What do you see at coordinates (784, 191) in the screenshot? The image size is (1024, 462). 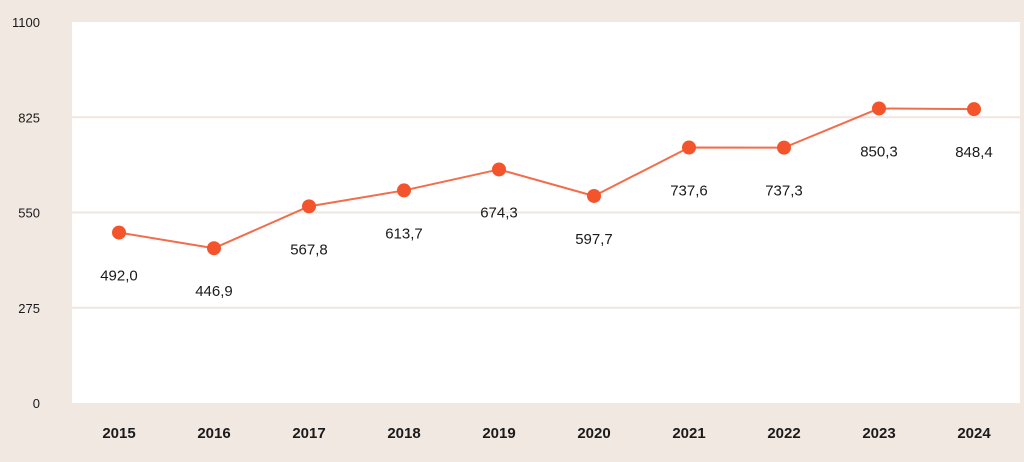 I see `data-label: 737,3` at bounding box center [784, 191].